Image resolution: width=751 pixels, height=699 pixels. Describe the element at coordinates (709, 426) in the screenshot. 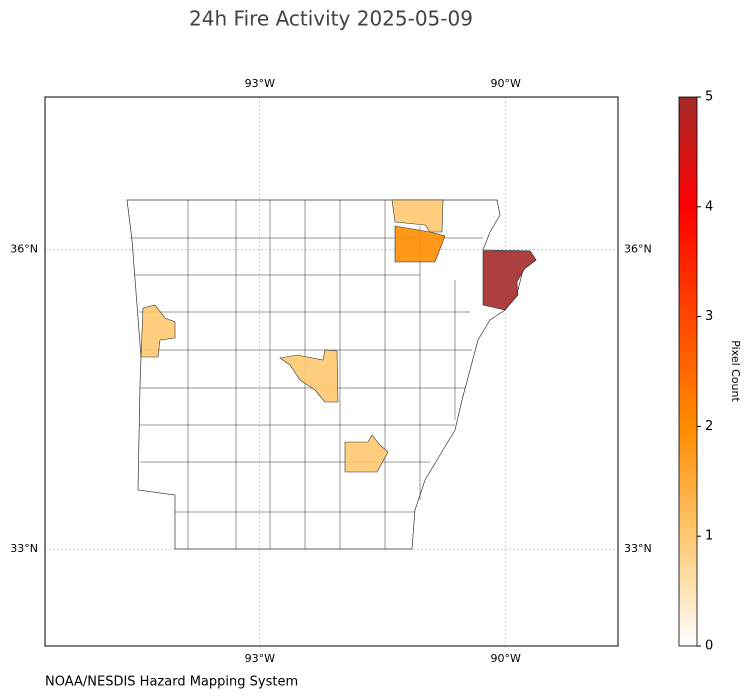

I see `colorbar-tick-label: 2` at that location.